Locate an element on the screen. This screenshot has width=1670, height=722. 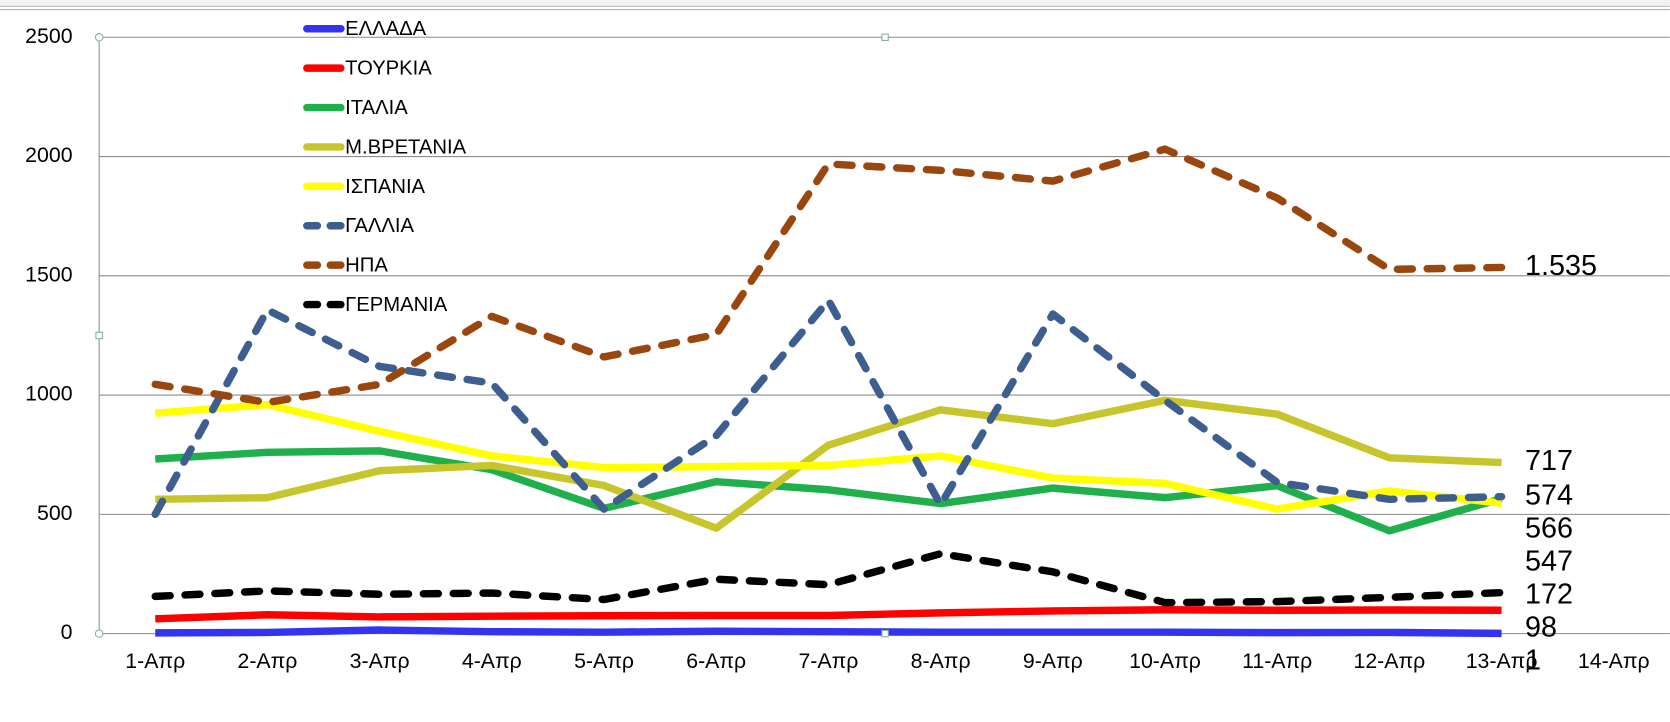
value-label: 547 is located at coordinates (1549, 561).